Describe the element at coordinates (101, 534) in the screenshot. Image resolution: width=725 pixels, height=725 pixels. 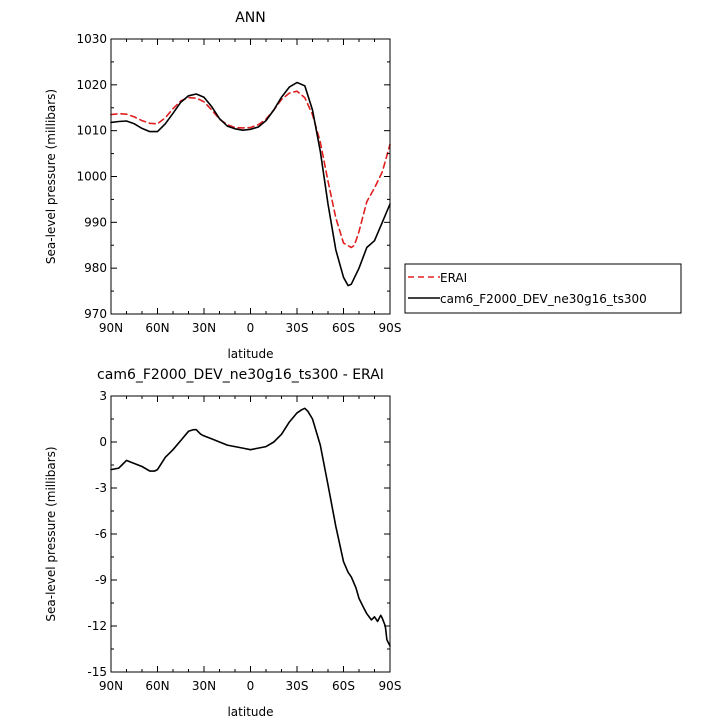
I see `y-tick-label: -6` at that location.